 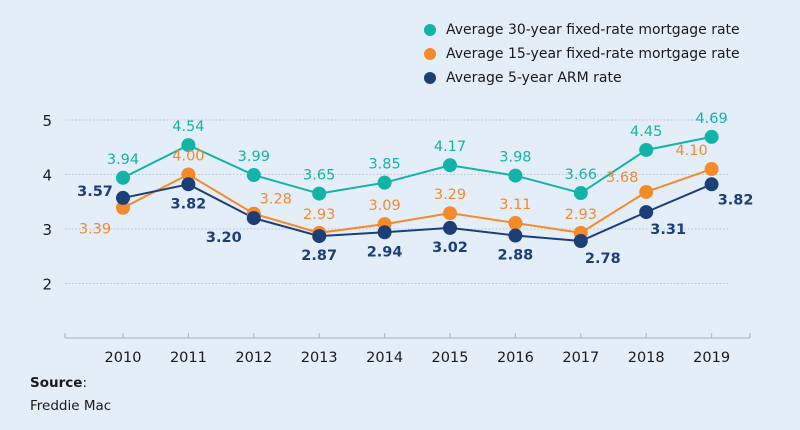 I want to click on x-tick-label: 2015, so click(x=450, y=358).